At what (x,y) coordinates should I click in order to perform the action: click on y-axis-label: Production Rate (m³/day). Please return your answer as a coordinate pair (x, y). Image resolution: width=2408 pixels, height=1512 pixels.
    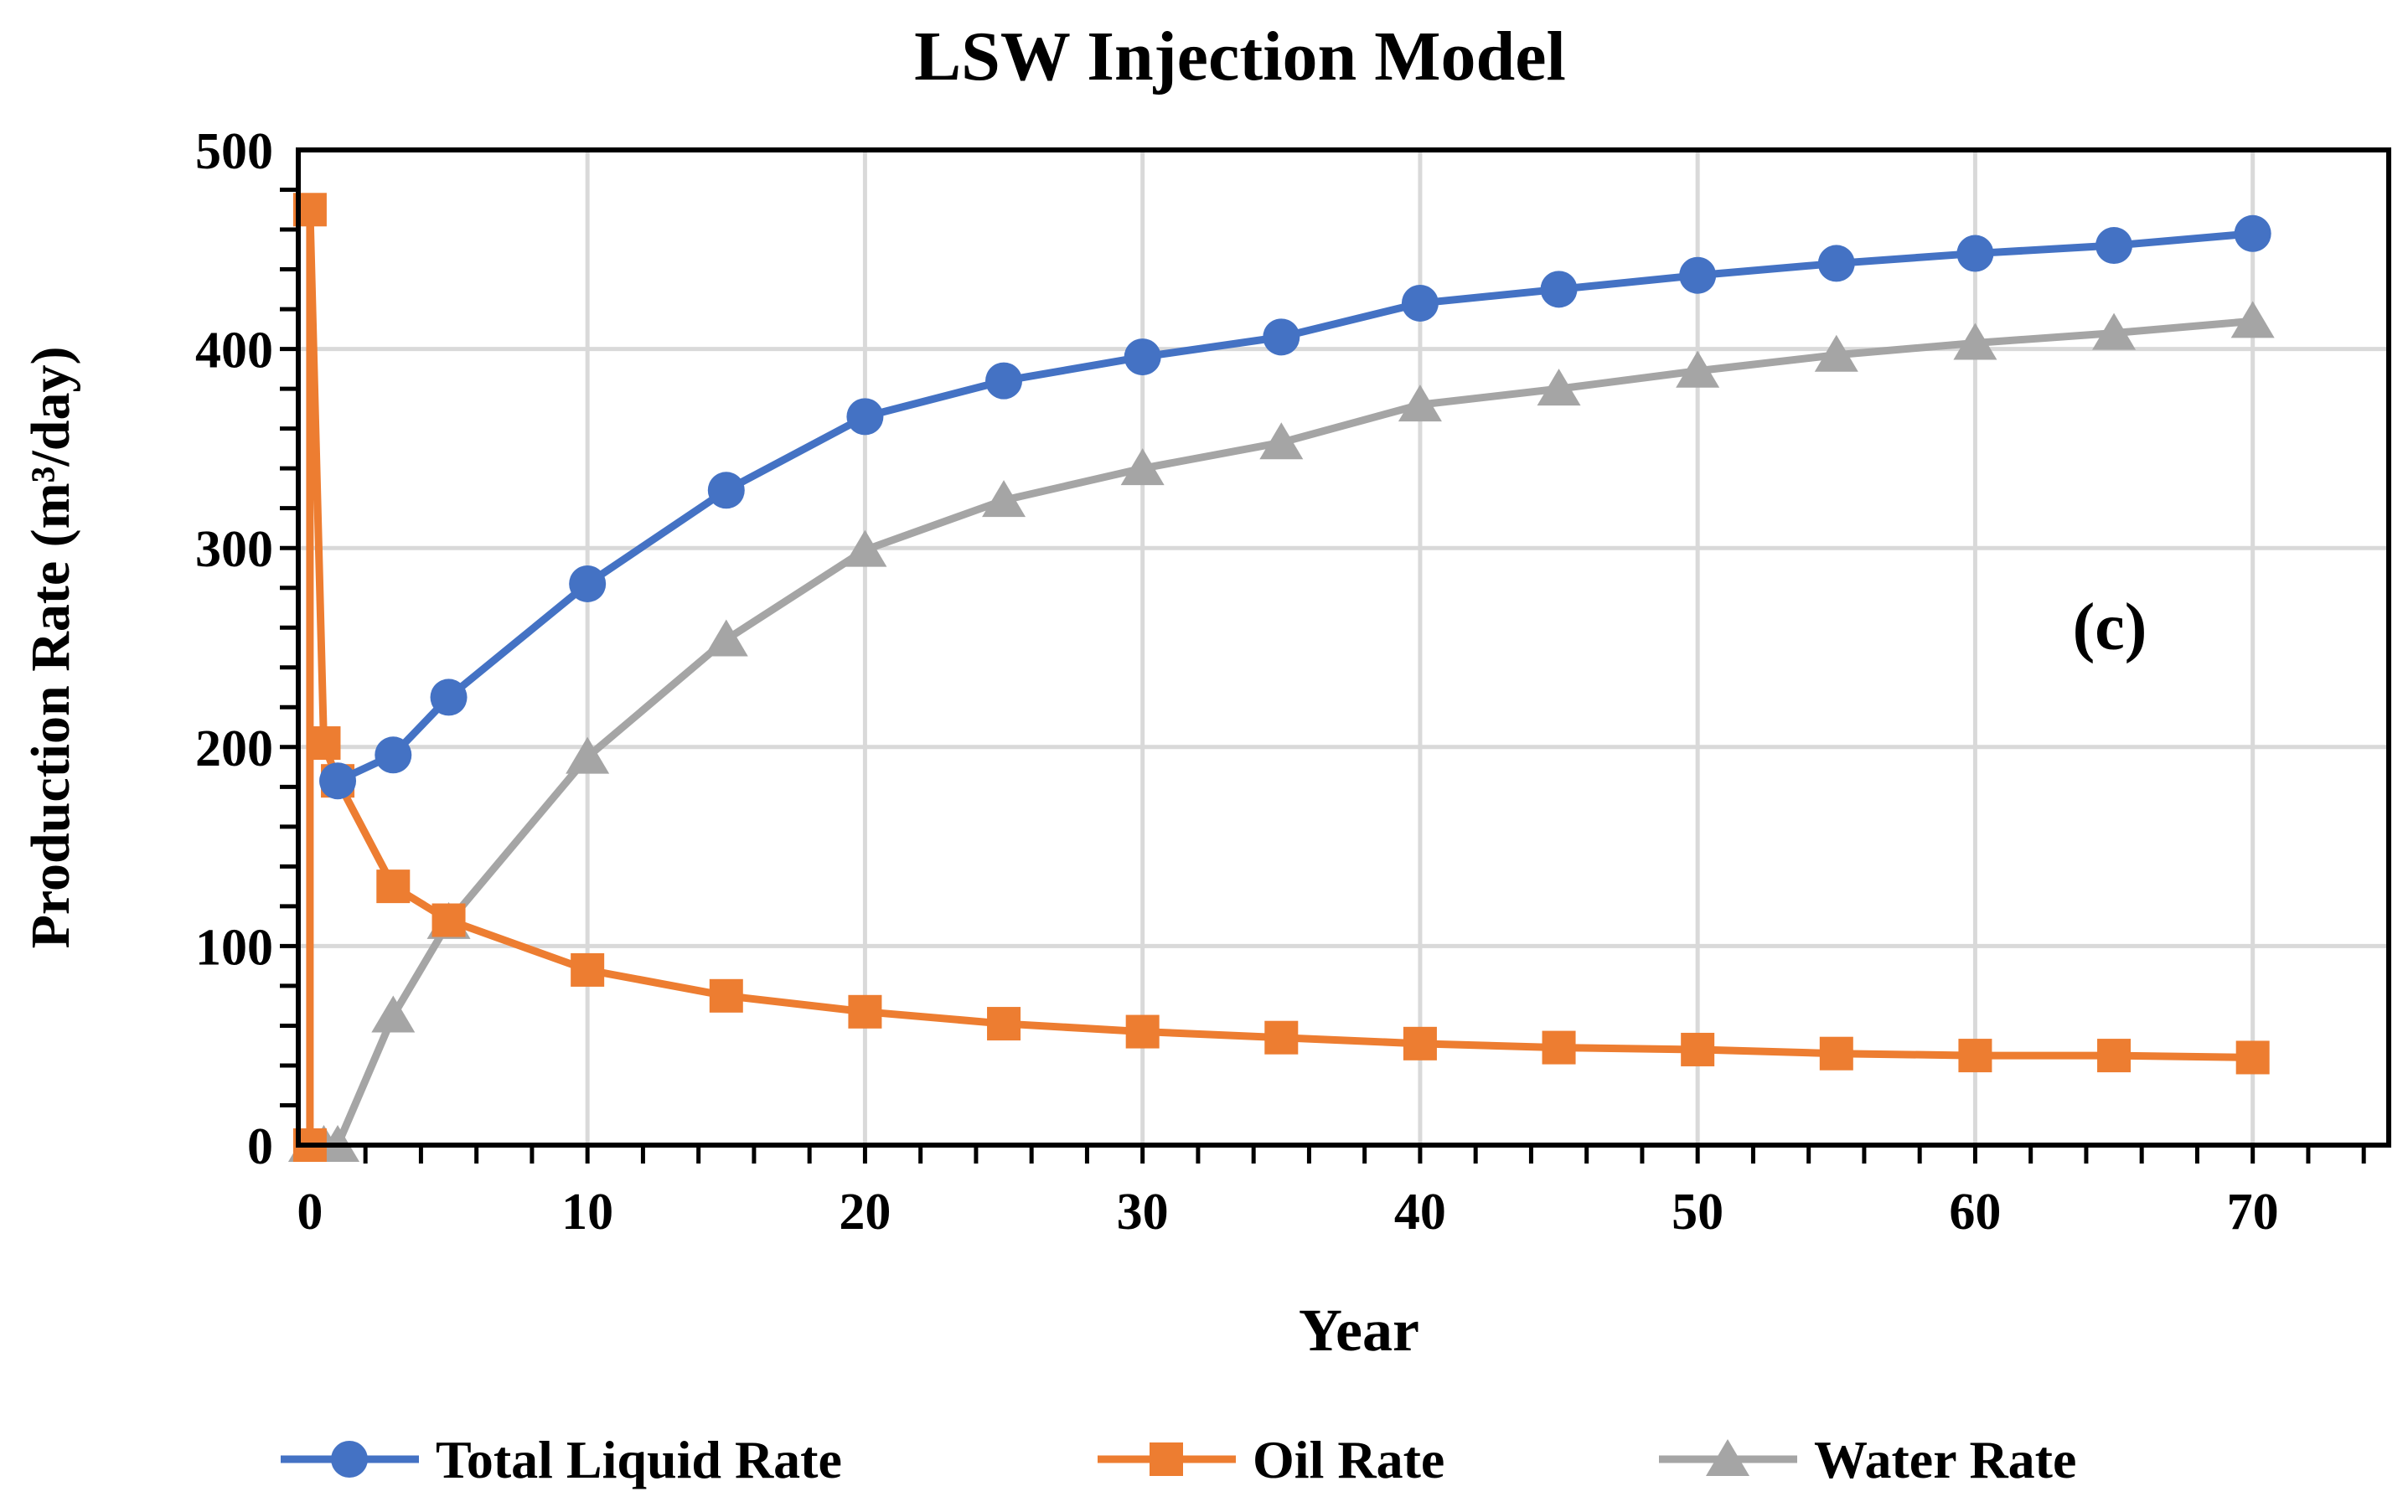
    Looking at the image, I should click on (50, 648).